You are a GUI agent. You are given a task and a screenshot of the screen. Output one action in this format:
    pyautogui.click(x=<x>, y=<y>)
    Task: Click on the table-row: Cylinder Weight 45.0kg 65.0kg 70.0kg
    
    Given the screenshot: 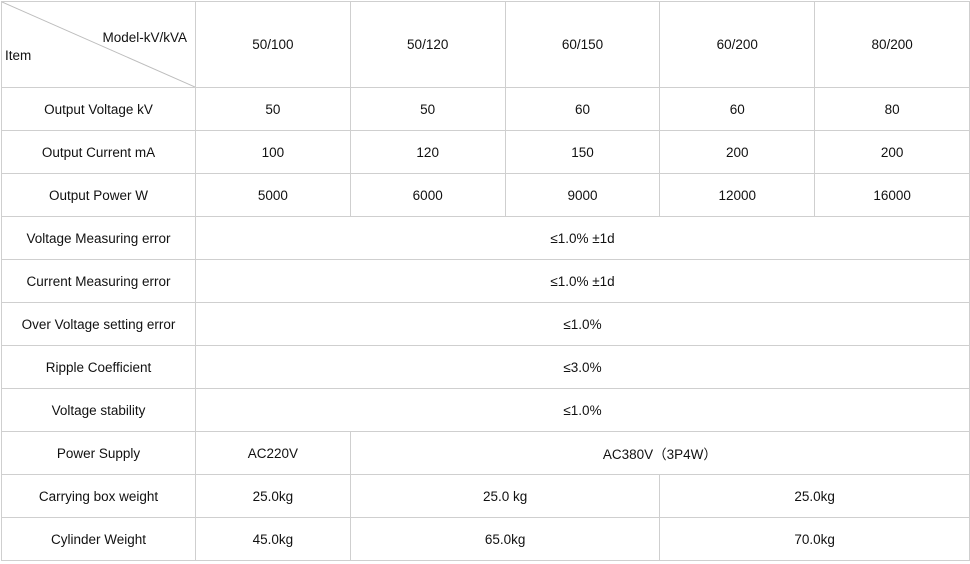 What is the action you would take?
    pyautogui.click(x=485, y=539)
    